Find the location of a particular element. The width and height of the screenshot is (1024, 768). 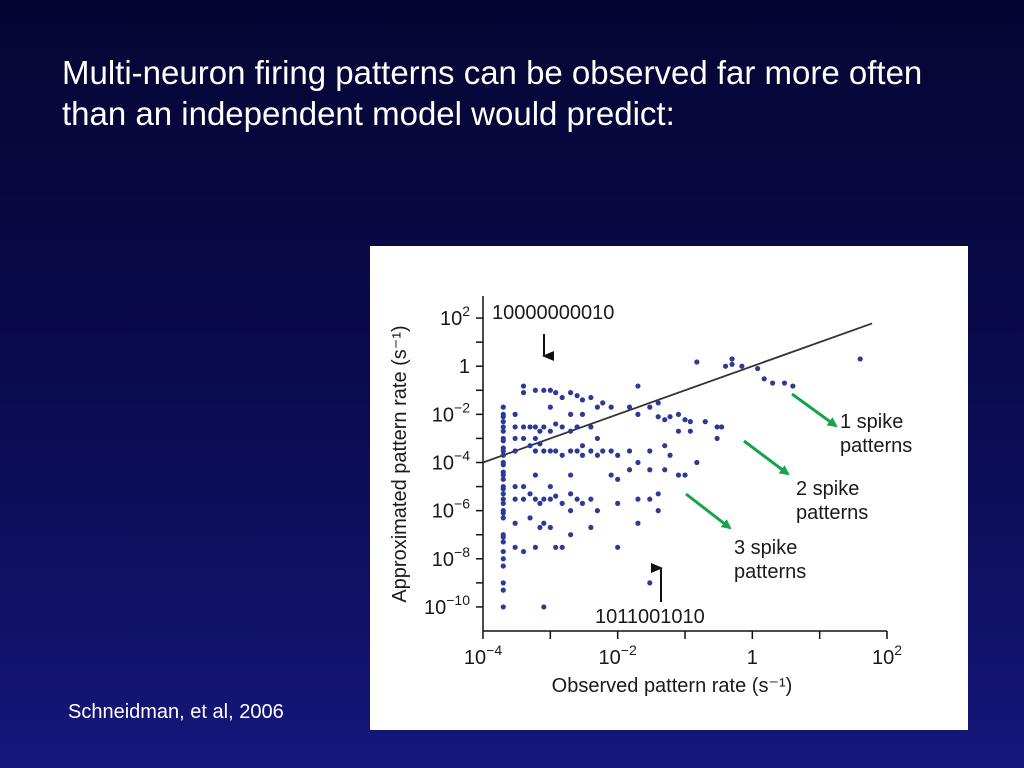

label-1-spike-line2: patterns is located at coordinates (876, 446).